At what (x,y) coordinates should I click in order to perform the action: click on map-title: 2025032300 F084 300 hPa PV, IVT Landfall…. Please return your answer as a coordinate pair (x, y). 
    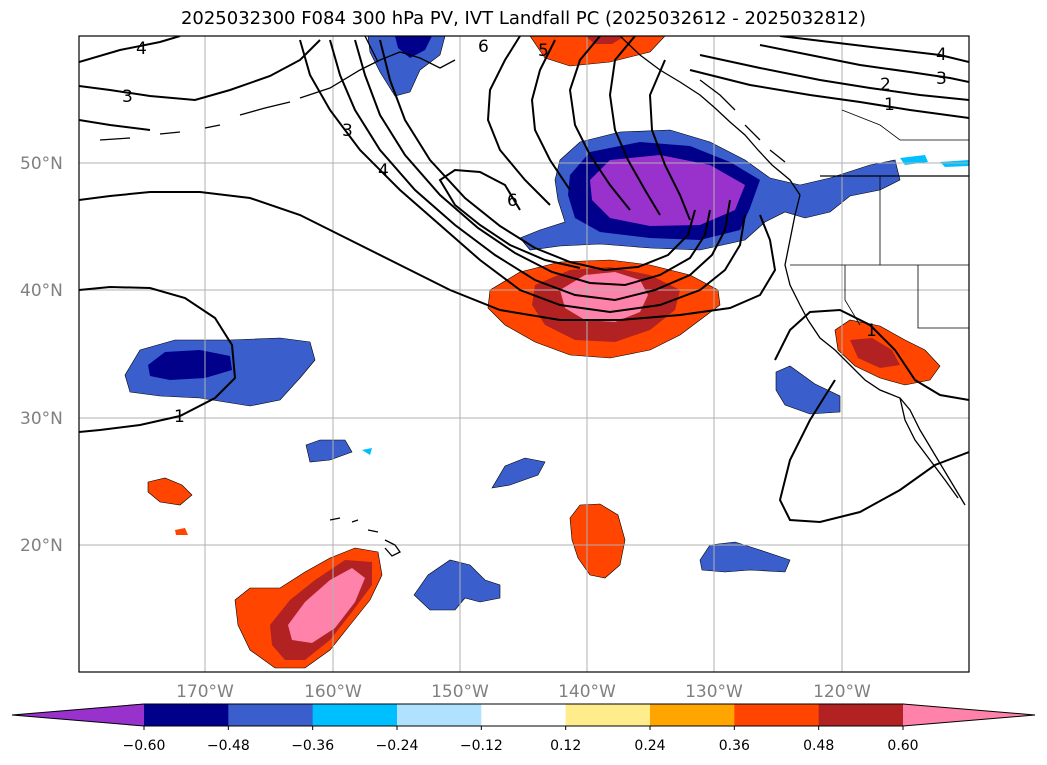
    Looking at the image, I should click on (523, 18).